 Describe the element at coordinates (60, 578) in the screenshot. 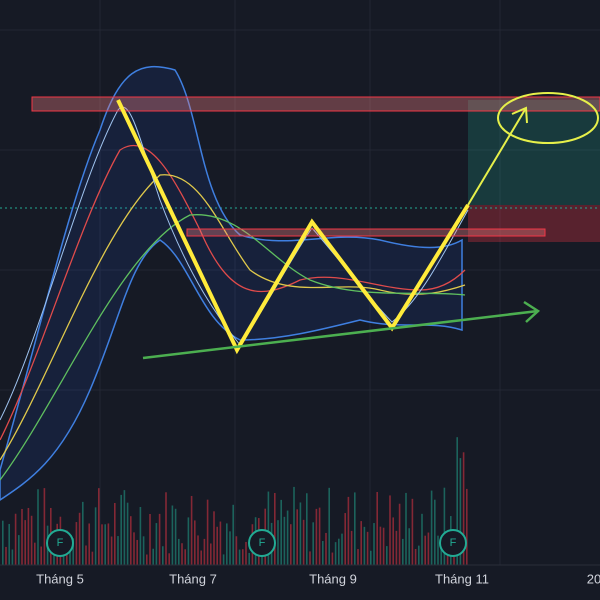

I see `x-tick-label: Tháng 5` at that location.